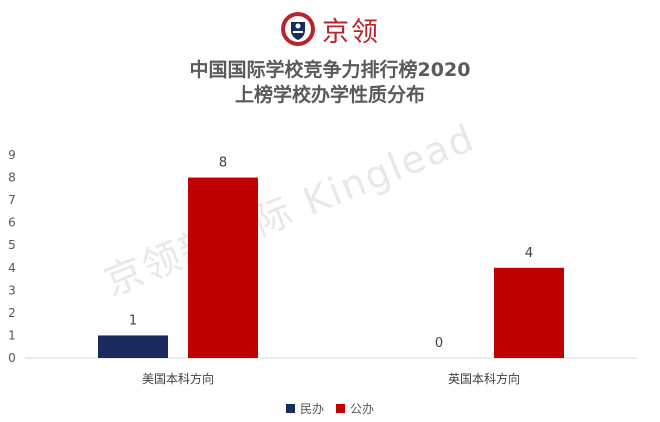  I want to click on legend-label-series-1: 民办, so click(311, 409).